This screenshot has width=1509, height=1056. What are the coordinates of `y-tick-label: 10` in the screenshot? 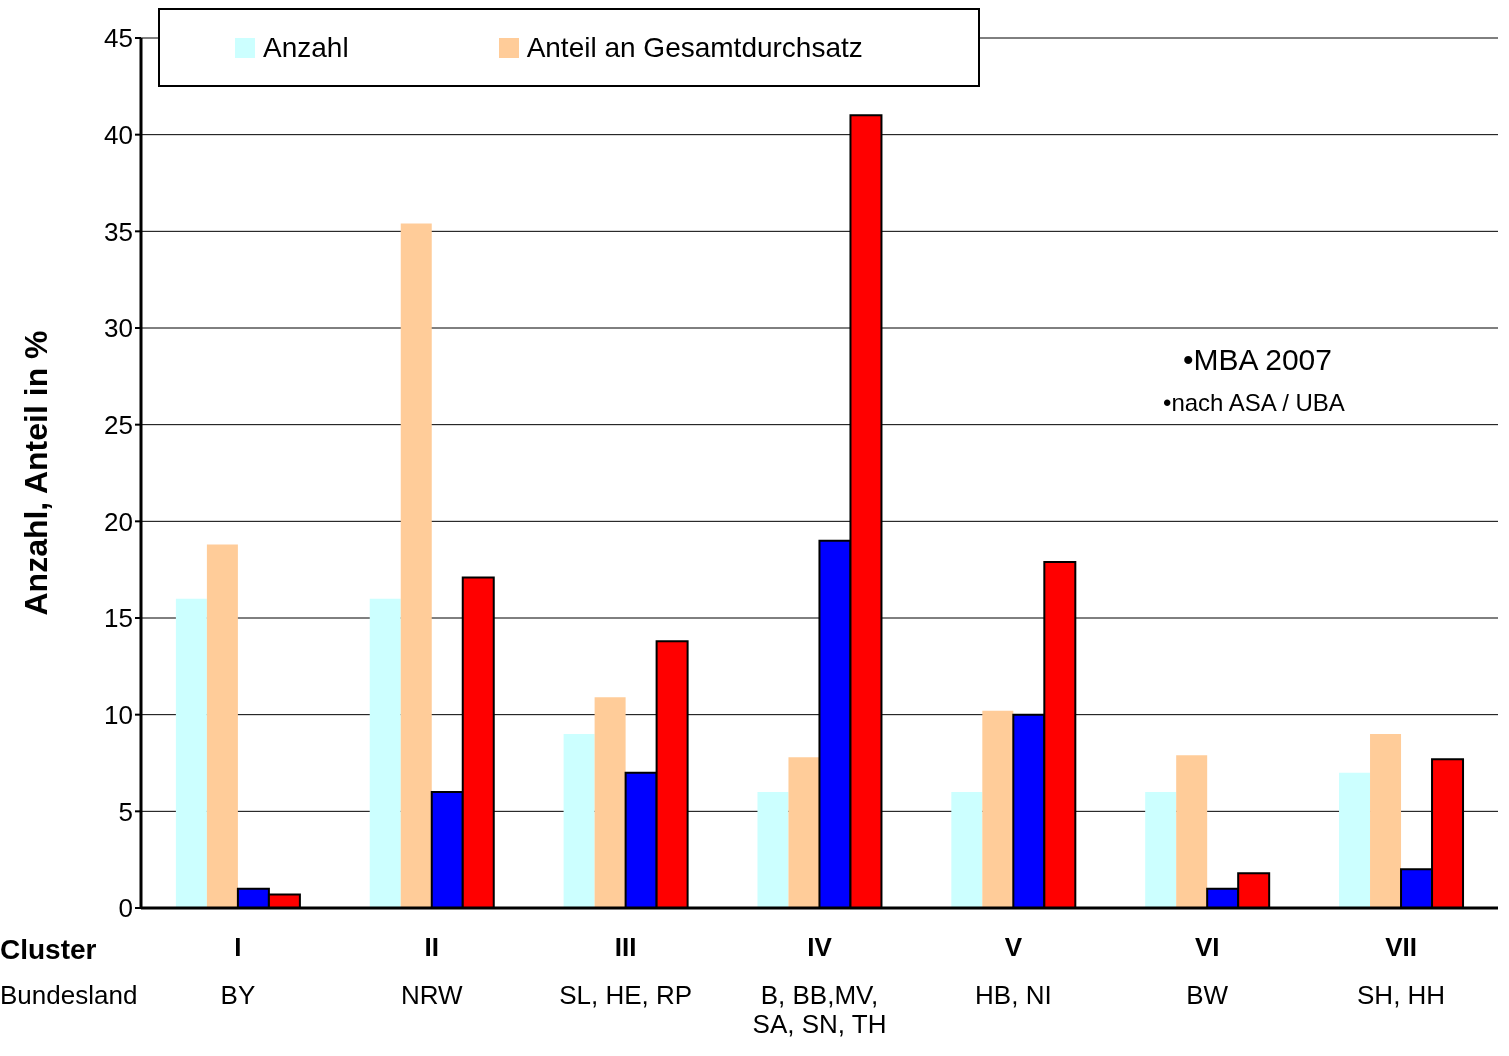 It's located at (118, 714).